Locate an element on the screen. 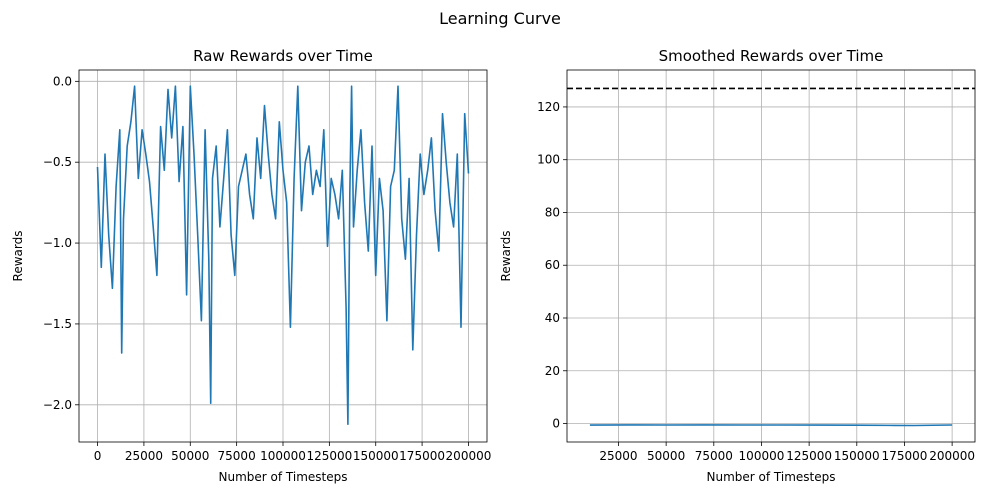 This screenshot has width=1000, height=500. smoothed-x-tick-label: 25000 is located at coordinates (618, 456).